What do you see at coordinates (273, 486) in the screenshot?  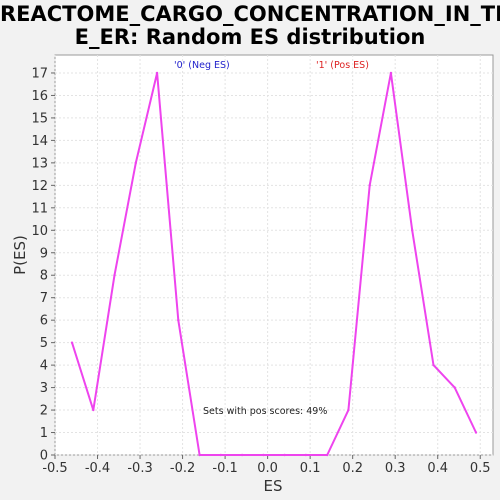 I see `x-axis-title: ES` at bounding box center [273, 486].